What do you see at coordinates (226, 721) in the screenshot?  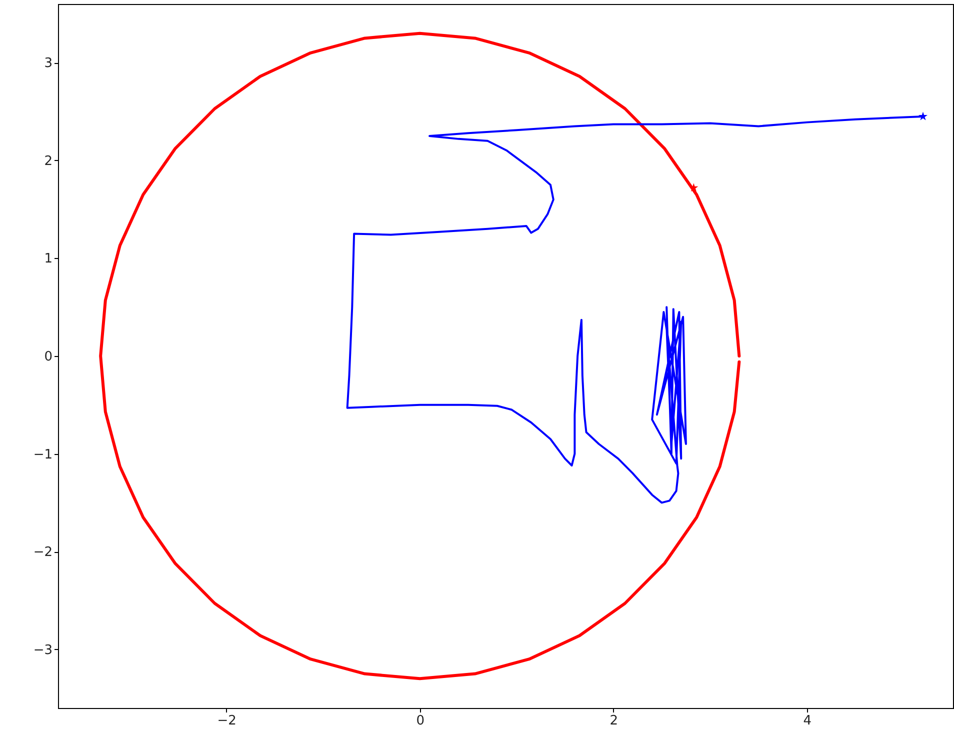 I see `x-tick-label: −2` at bounding box center [226, 721].